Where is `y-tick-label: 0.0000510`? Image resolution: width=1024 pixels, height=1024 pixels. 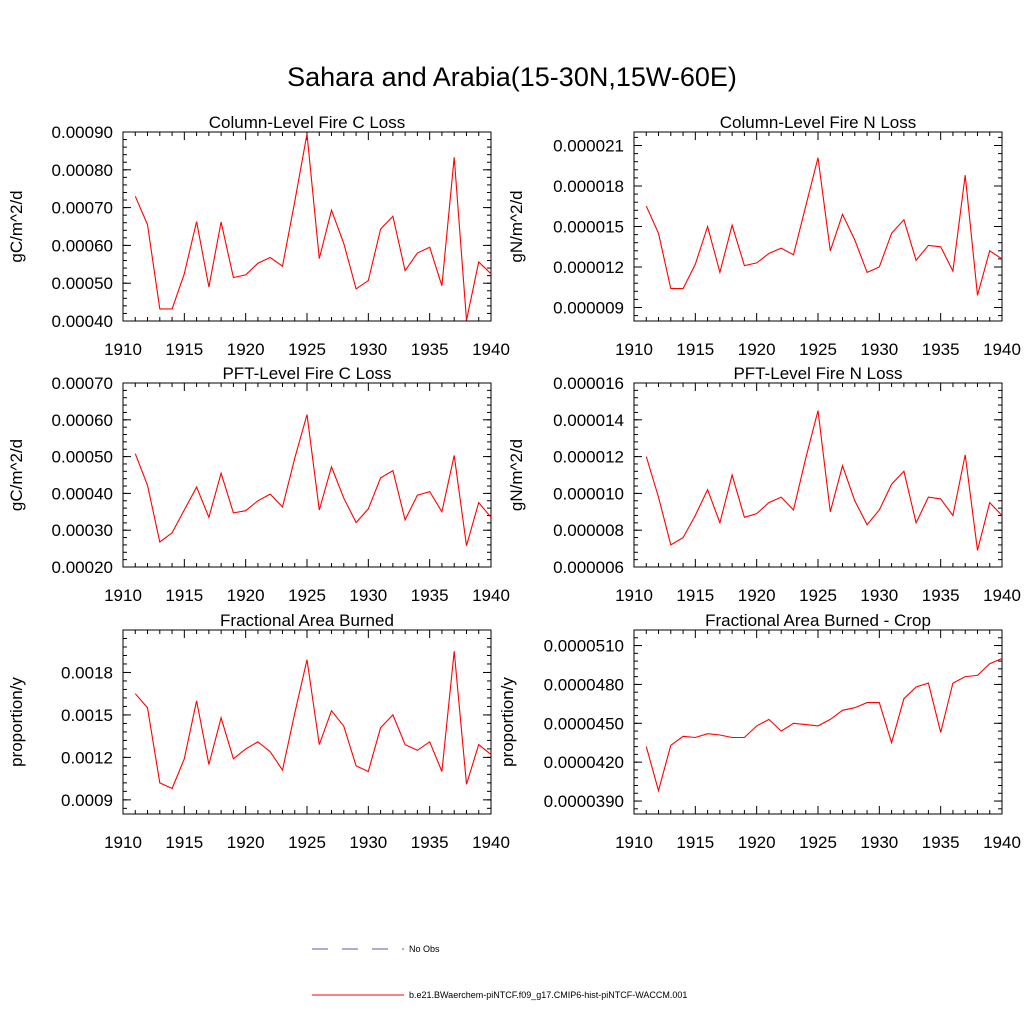 y-tick-label: 0.0000510 is located at coordinates (584, 646).